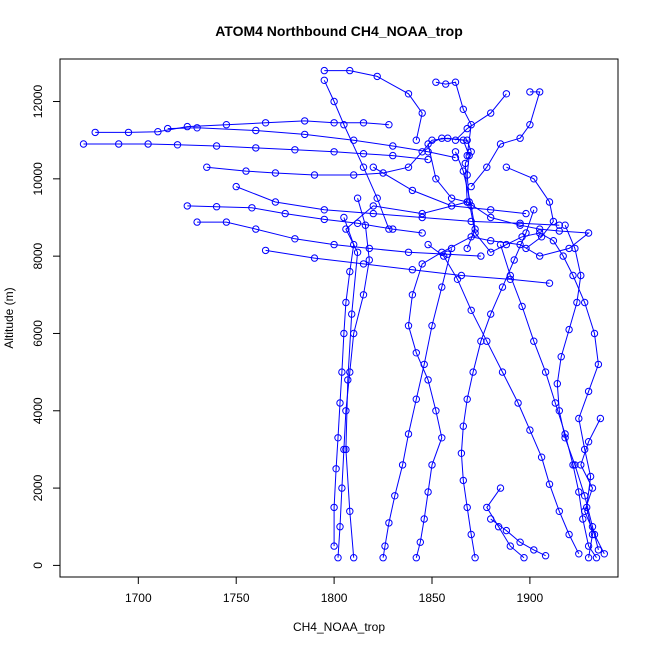 The width and height of the screenshot is (650, 650). Describe the element at coordinates (38, 255) in the screenshot. I see `y-tick-label: 8000` at that location.